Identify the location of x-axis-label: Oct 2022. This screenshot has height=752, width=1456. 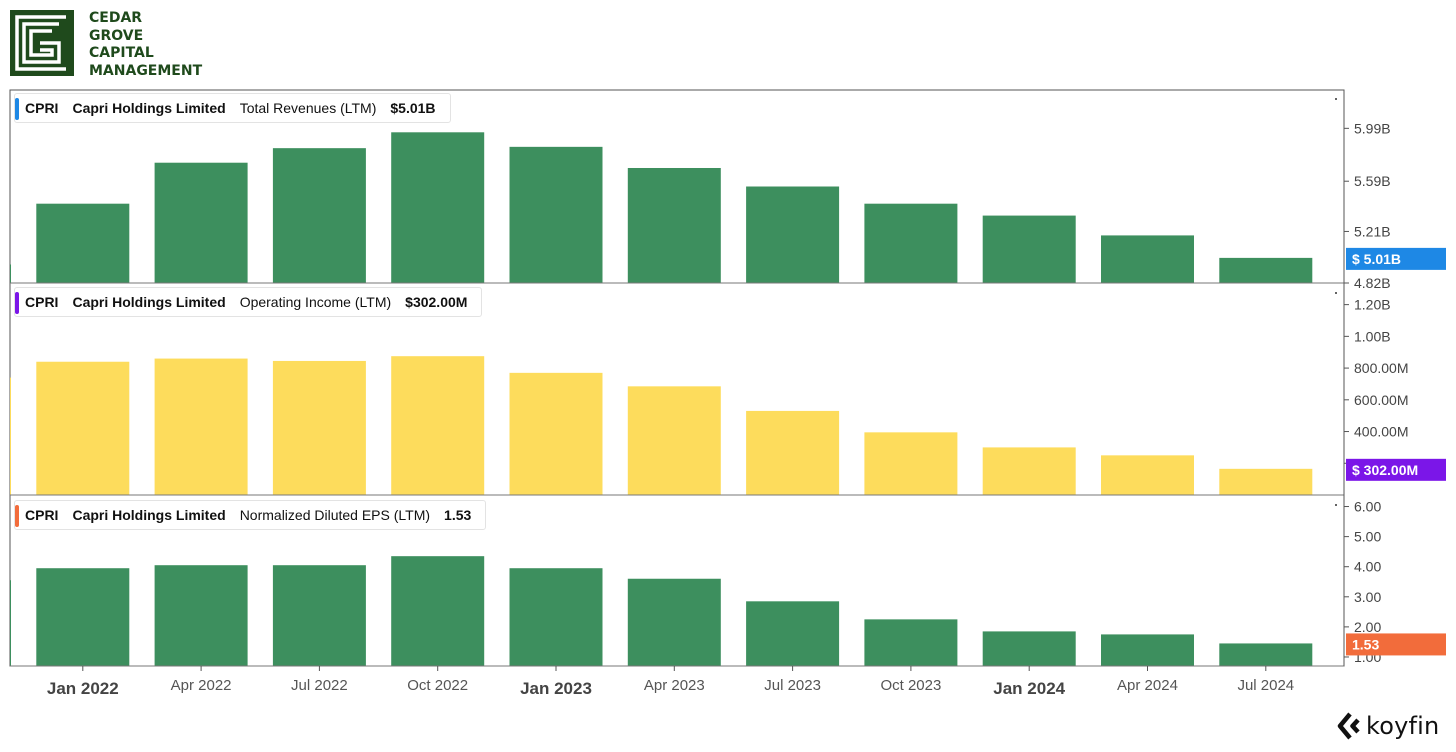
(437, 685).